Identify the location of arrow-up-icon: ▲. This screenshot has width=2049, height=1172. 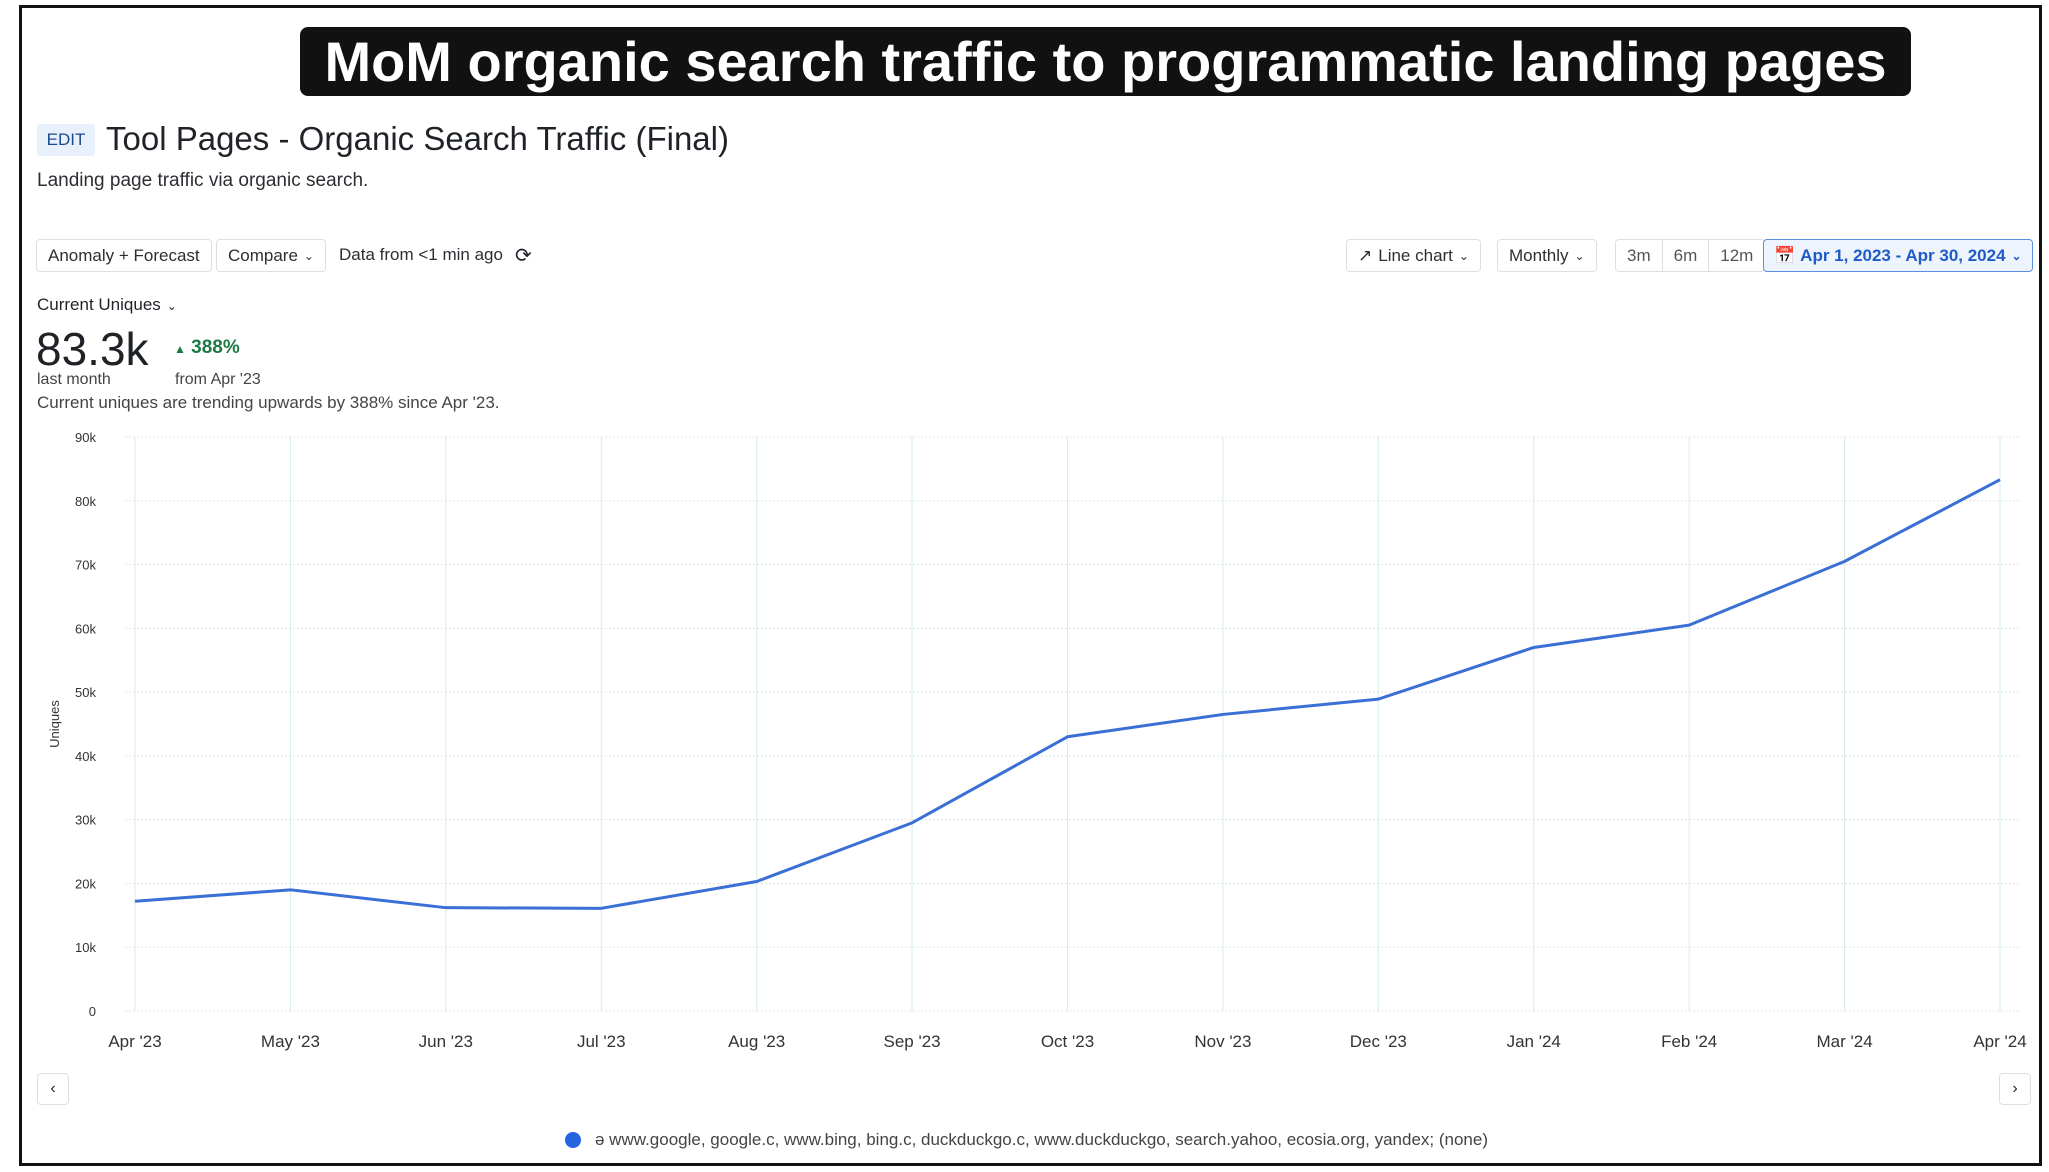
(180, 349).